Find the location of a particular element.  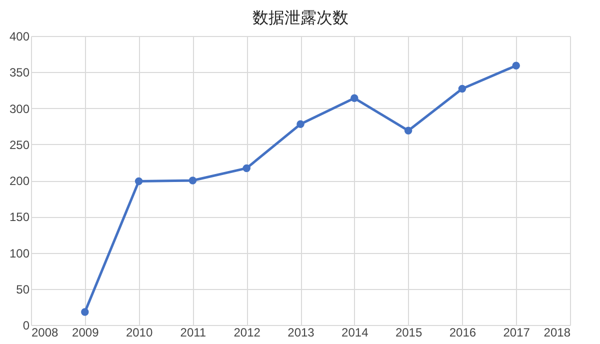

x-tick-label: 2013 is located at coordinates (301, 333).